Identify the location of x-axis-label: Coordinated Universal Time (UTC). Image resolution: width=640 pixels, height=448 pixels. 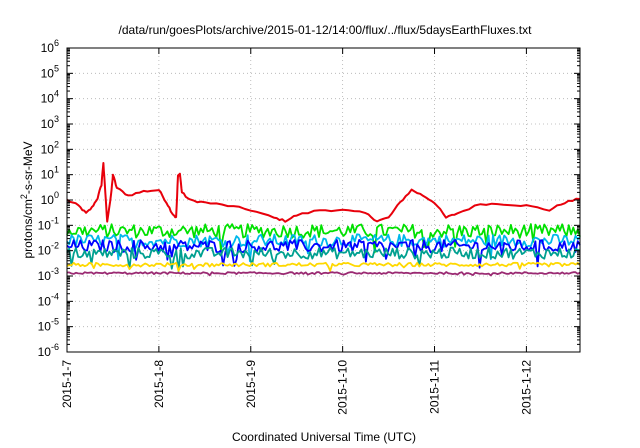
(324, 437).